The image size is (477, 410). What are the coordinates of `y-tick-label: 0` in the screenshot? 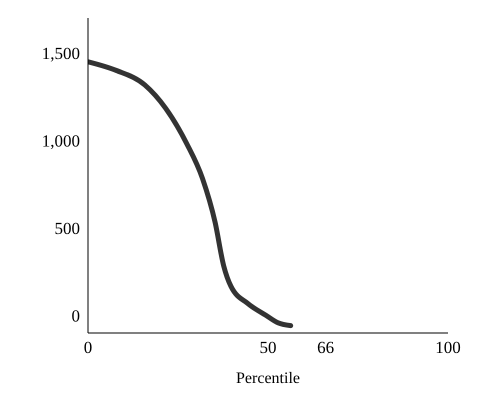 It's located at (76, 316).